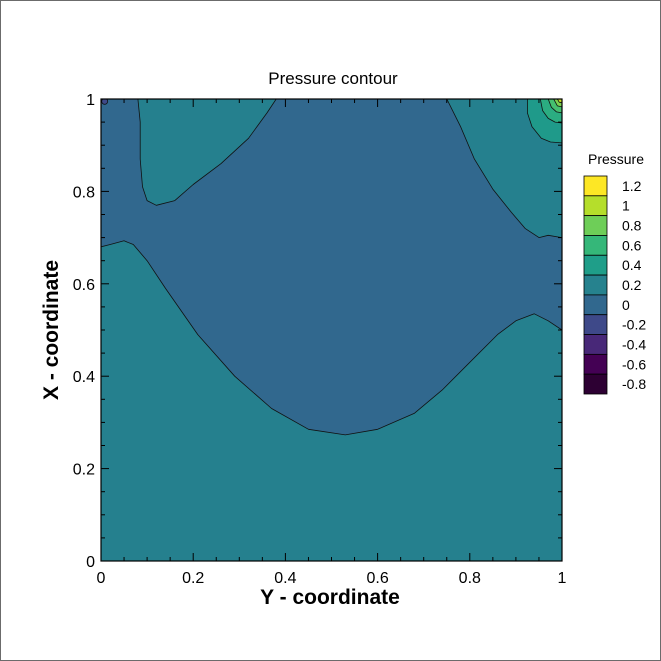 This screenshot has width=661, height=661. Describe the element at coordinates (616, 159) in the screenshot. I see `legend-title: Pressure` at that location.